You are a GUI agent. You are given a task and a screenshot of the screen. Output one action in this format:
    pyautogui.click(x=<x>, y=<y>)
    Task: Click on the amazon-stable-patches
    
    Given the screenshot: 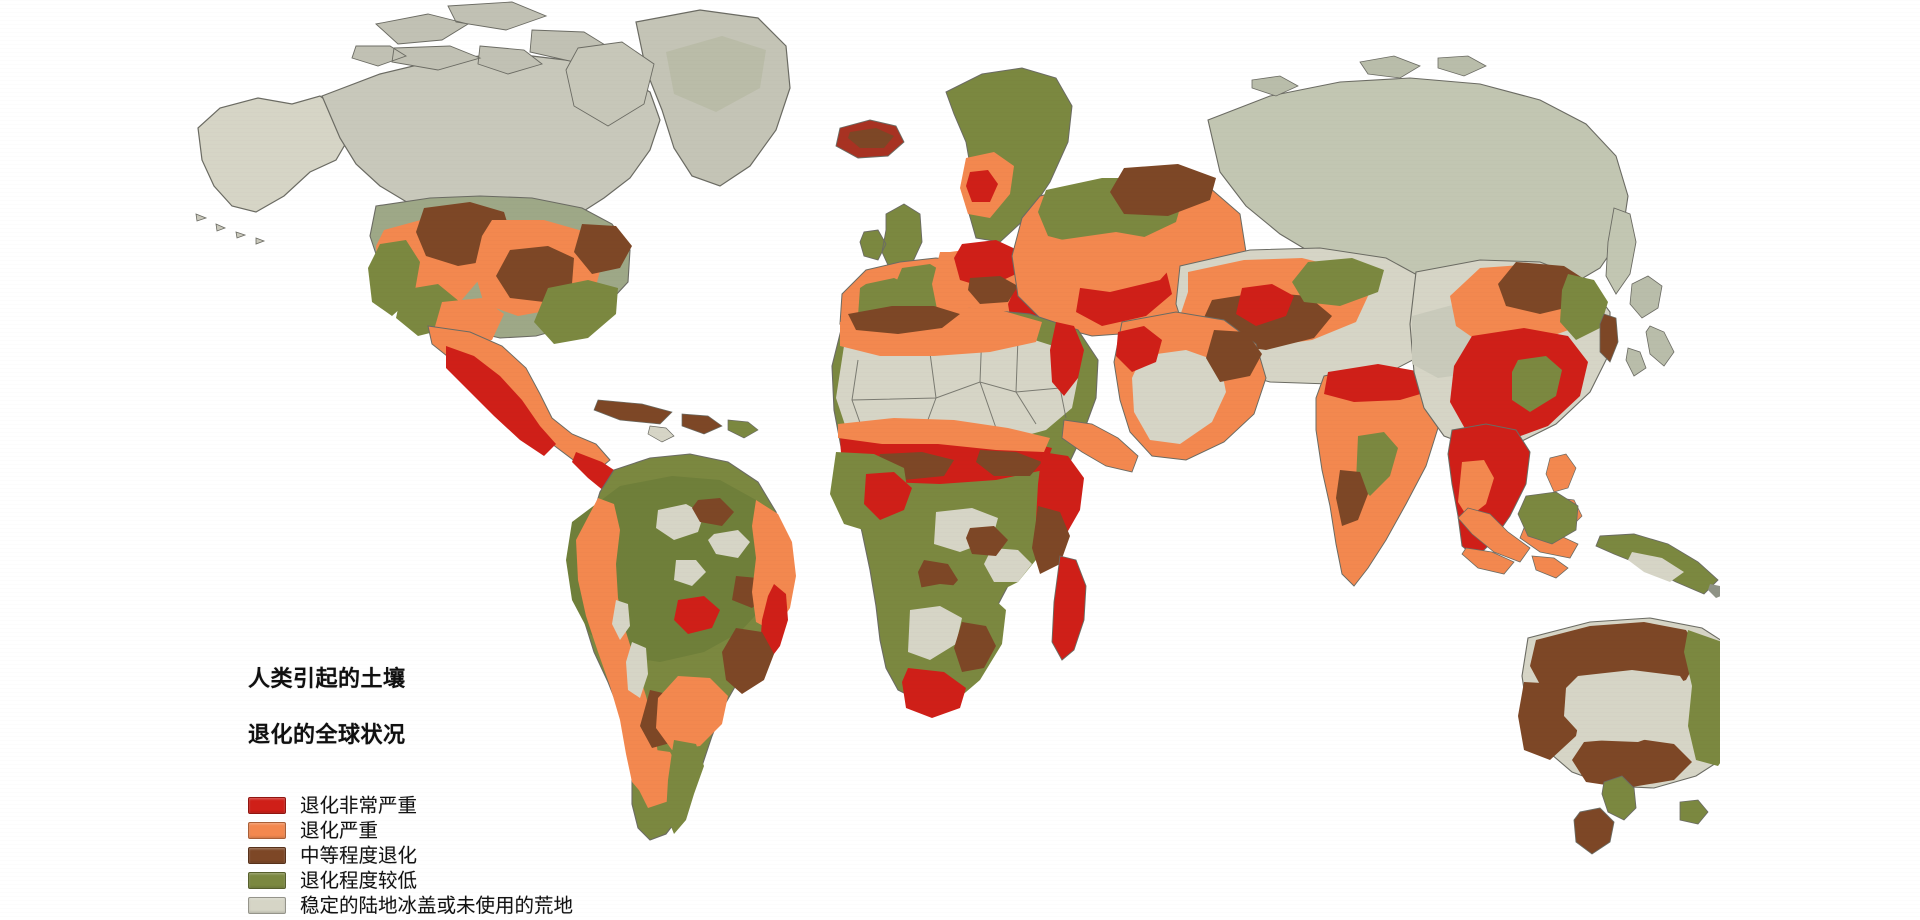 What is the action you would take?
    pyautogui.click(x=703, y=545)
    